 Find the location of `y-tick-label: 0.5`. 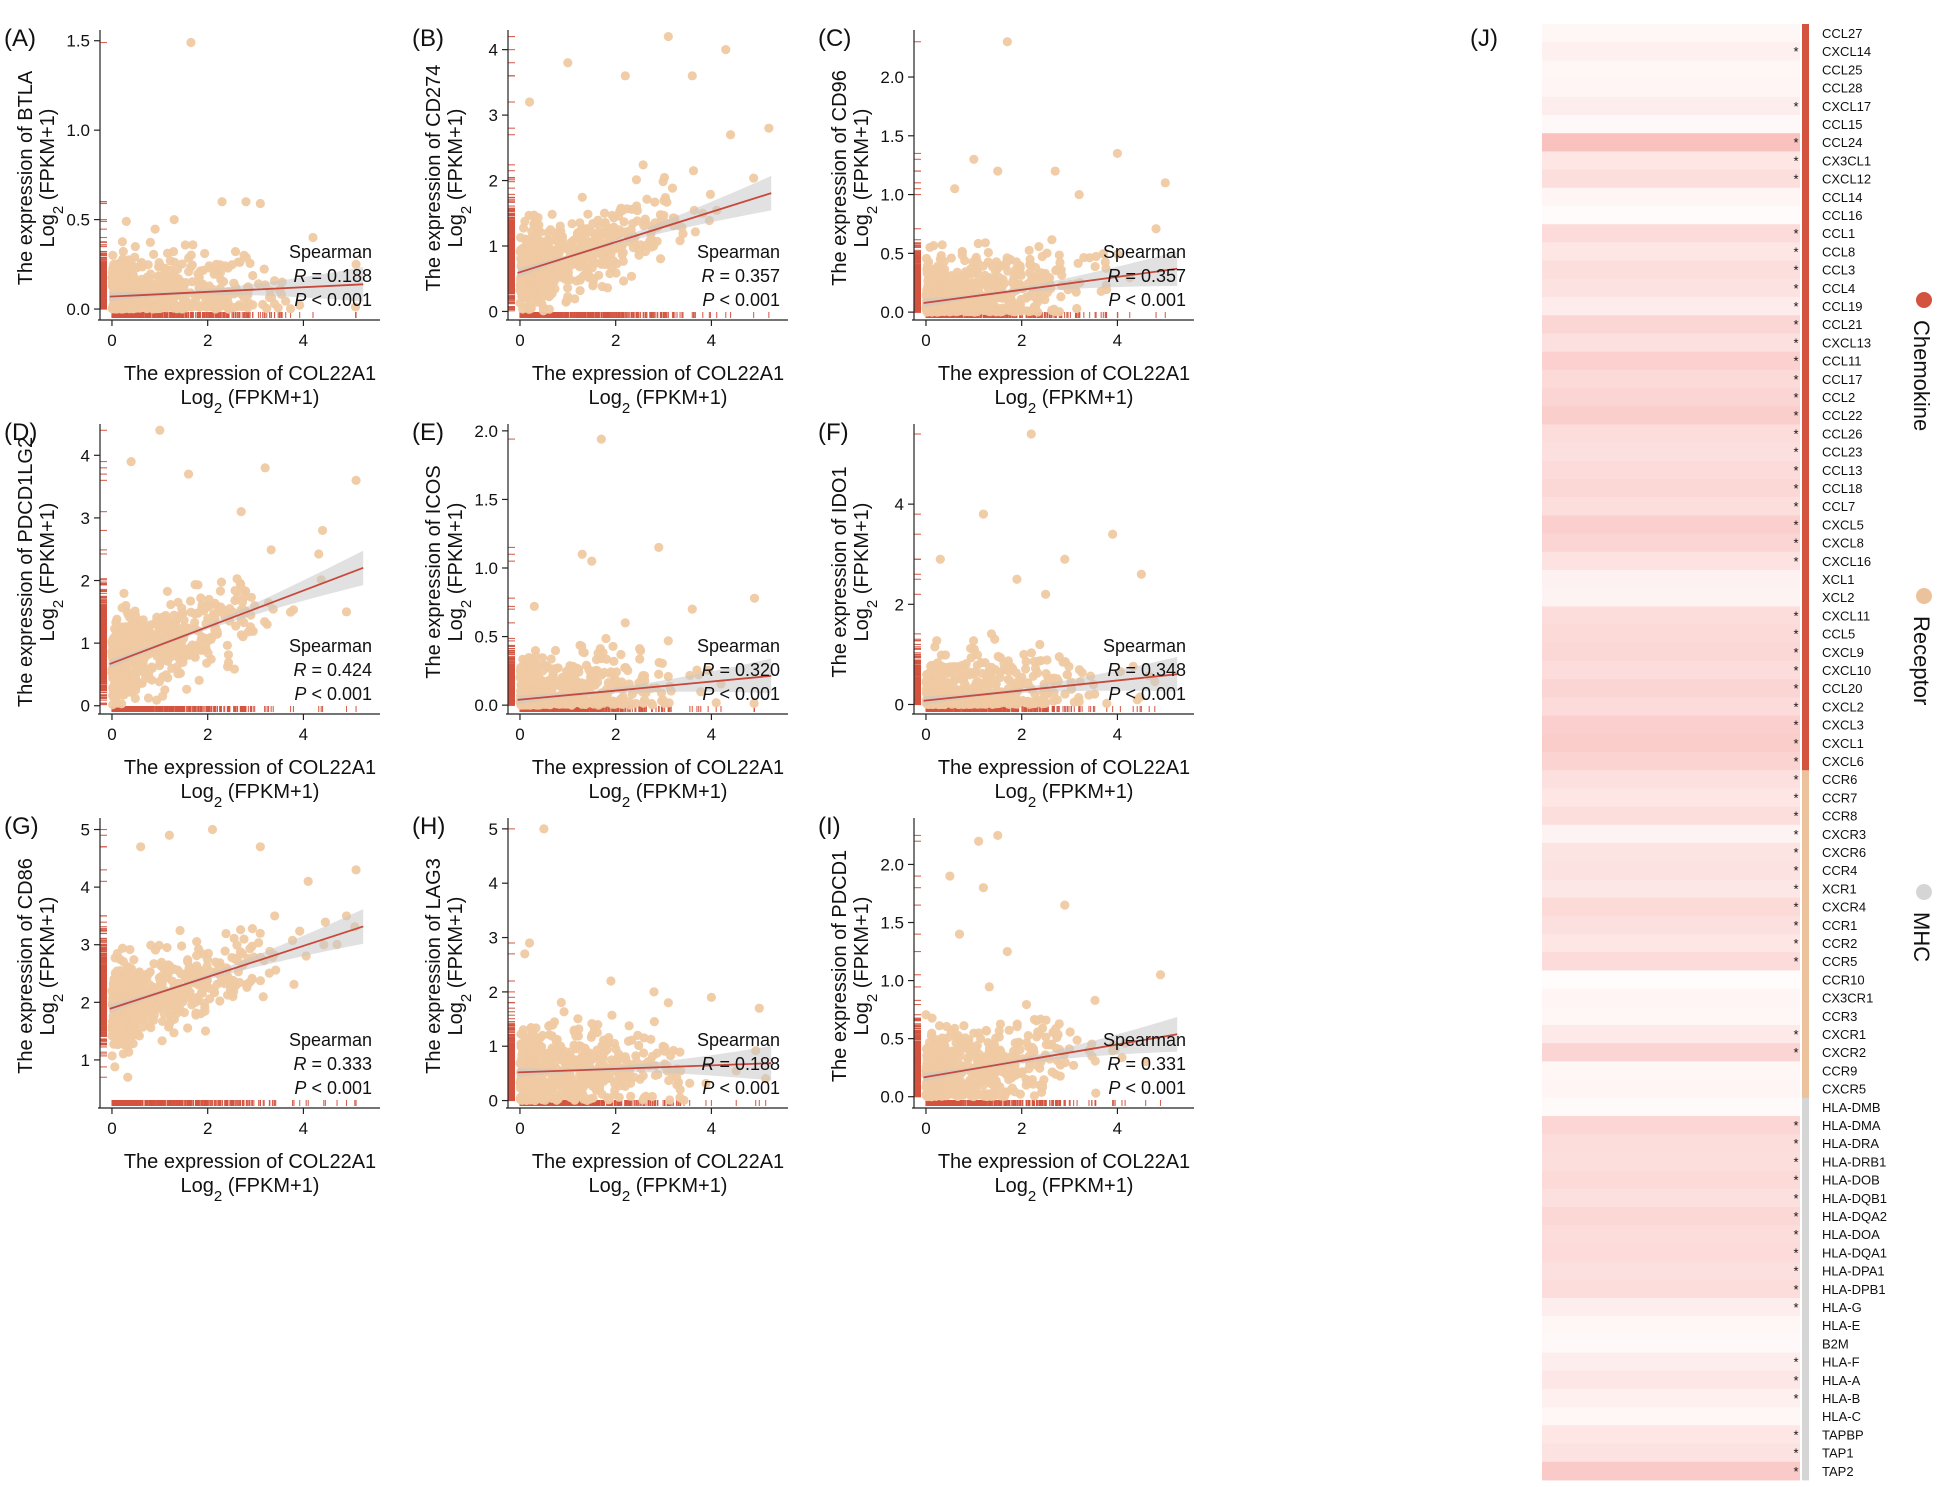

y-tick-label: 0.5 is located at coordinates (78, 220).